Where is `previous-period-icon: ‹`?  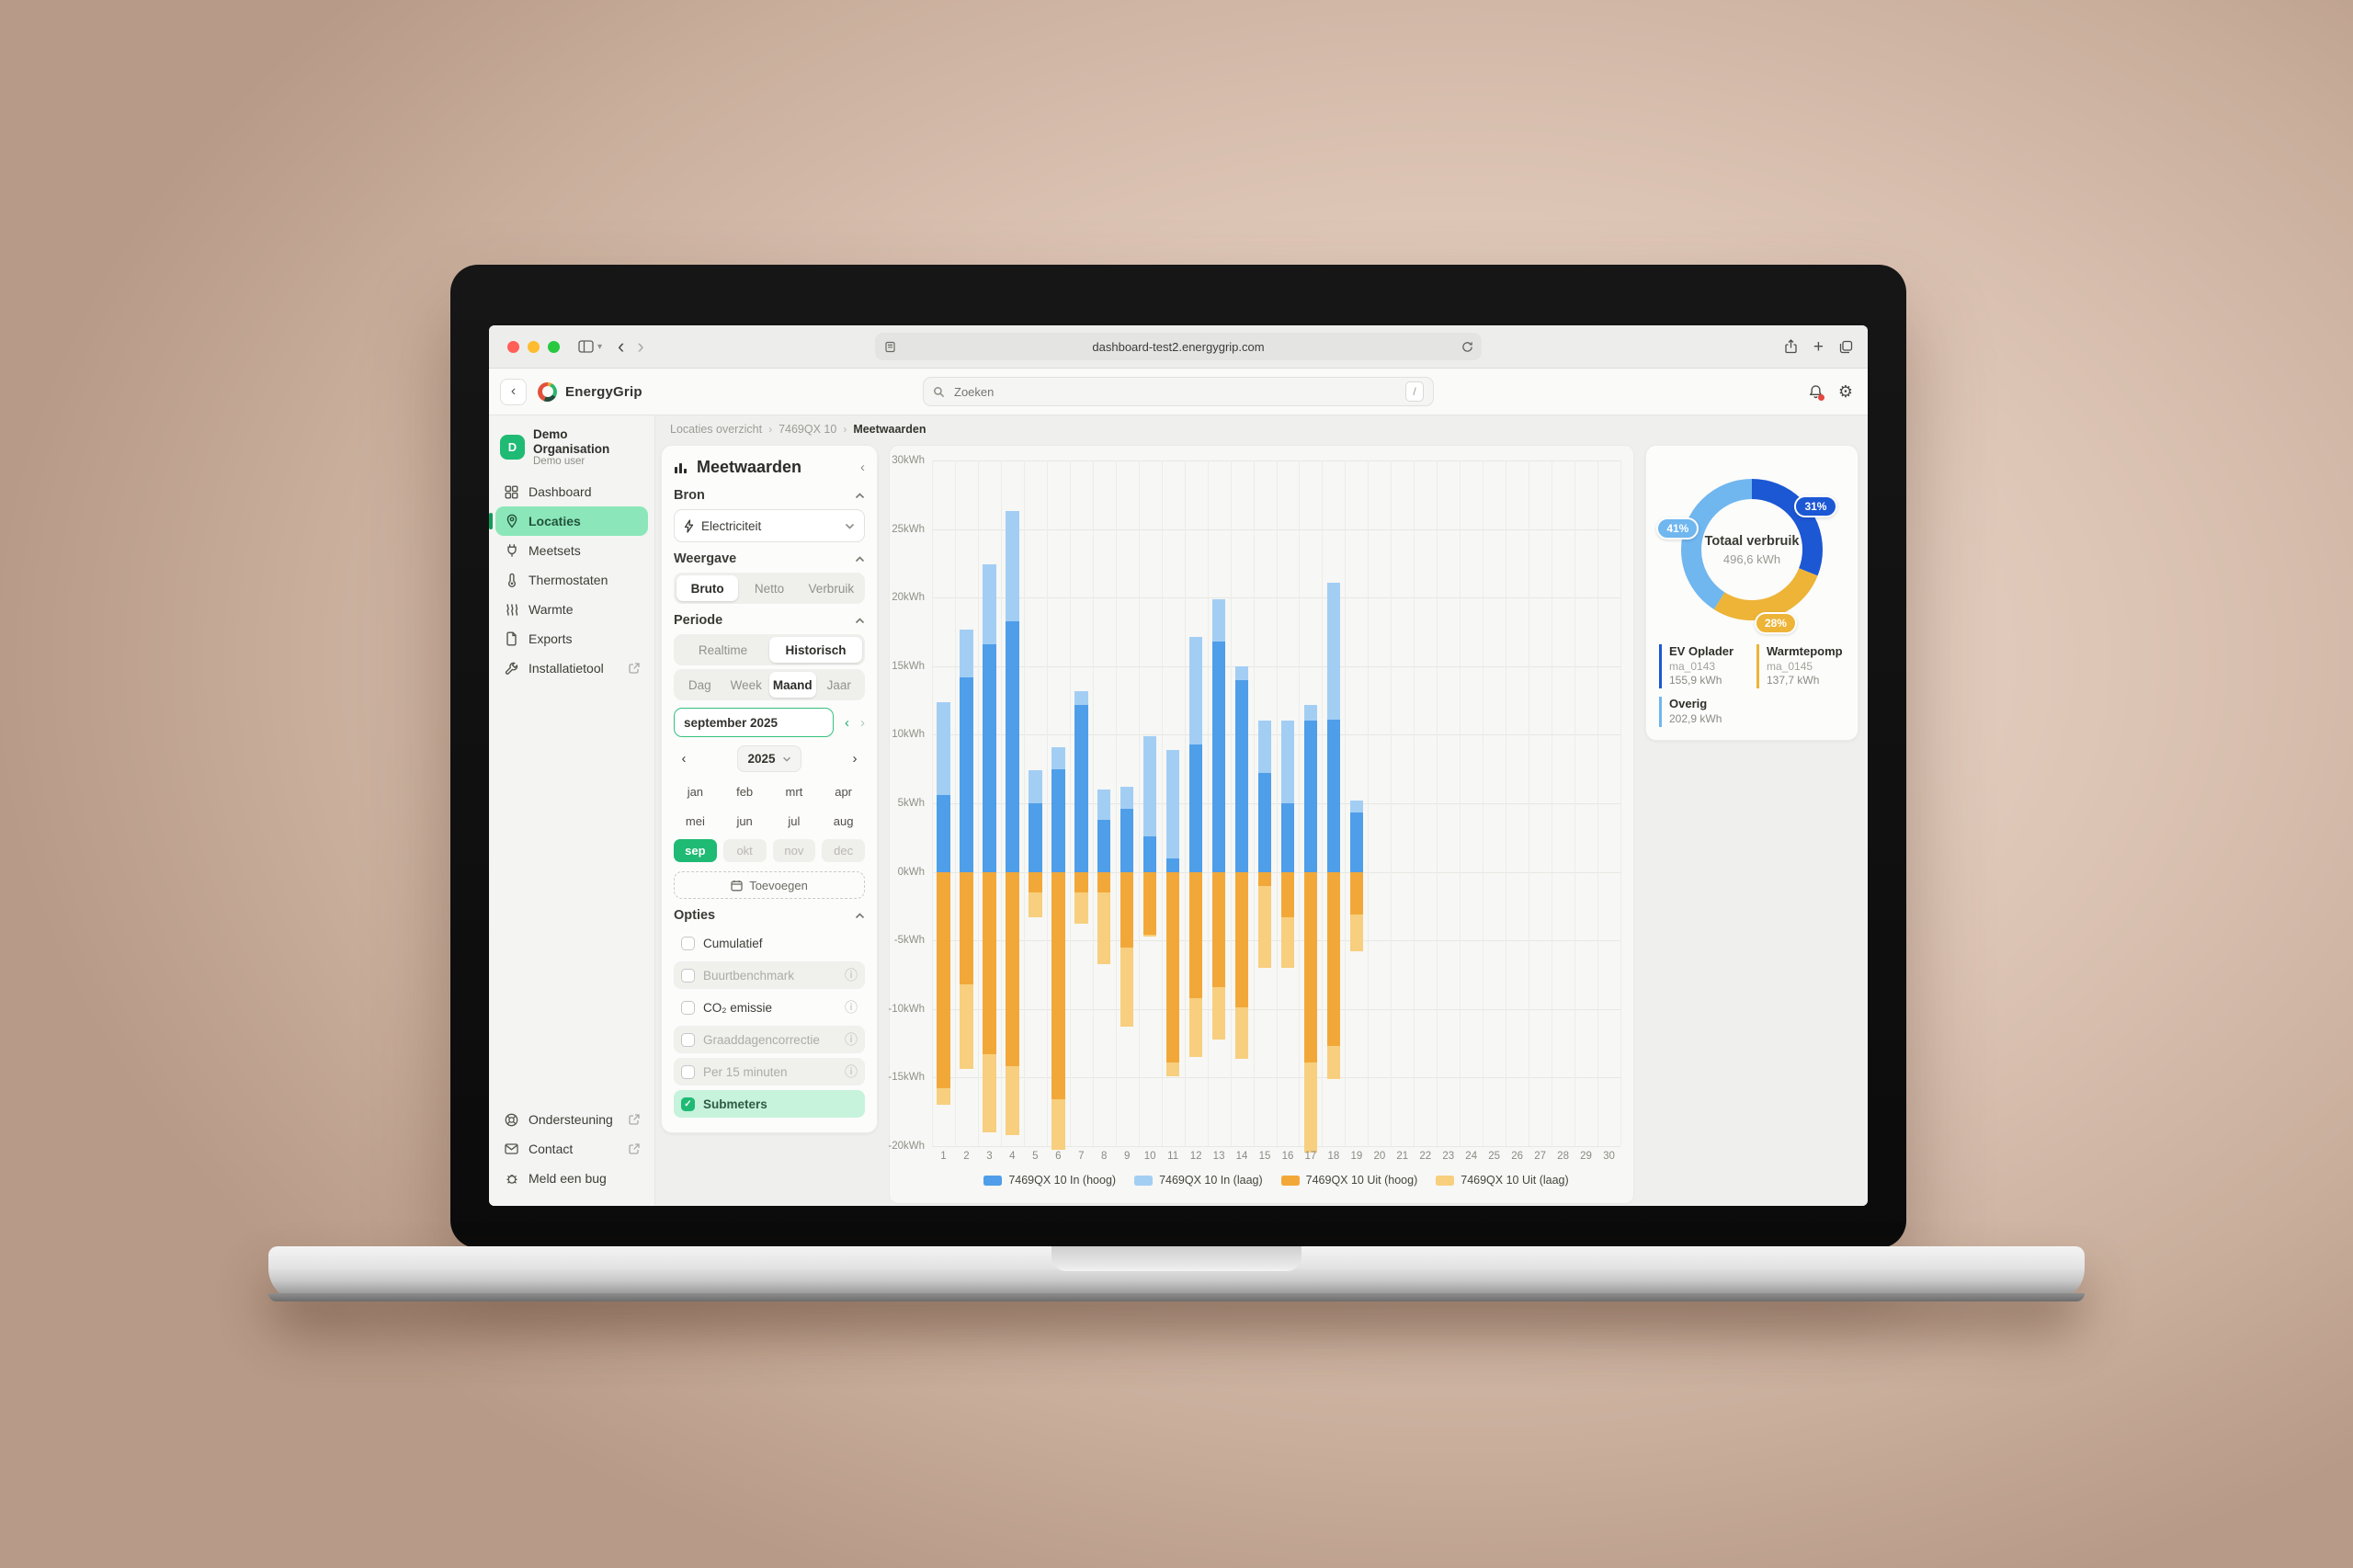 previous-period-icon: ‹ is located at coordinates (847, 722).